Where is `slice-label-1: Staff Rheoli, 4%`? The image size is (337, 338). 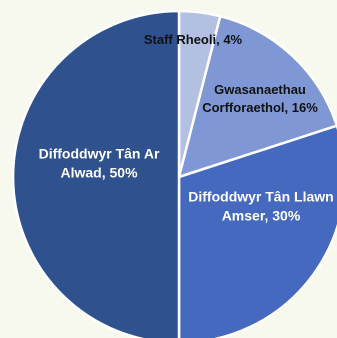 slice-label-1: Staff Rheoli, 4% is located at coordinates (193, 39).